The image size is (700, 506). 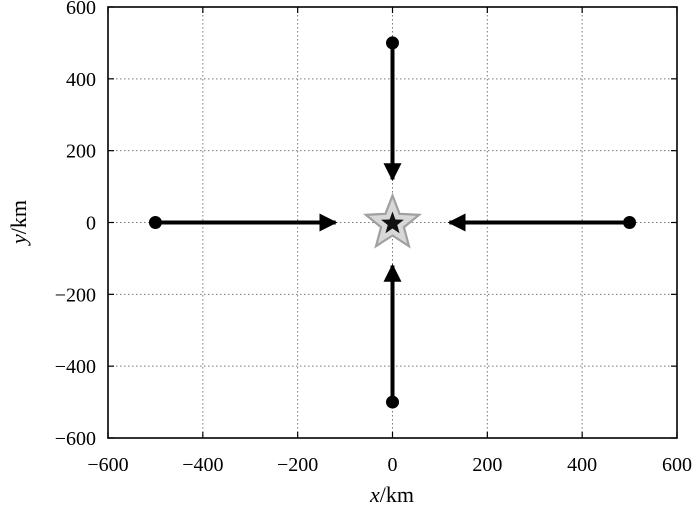 What do you see at coordinates (393, 465) in the screenshot?
I see `x-tick-label: 0` at bounding box center [393, 465].